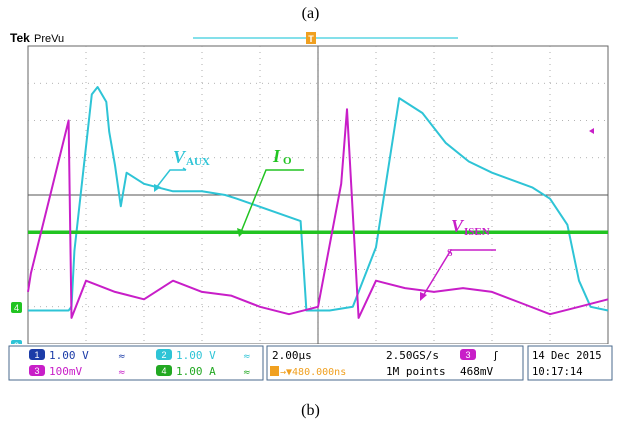 This screenshot has height=426, width=621. Describe the element at coordinates (292, 355) in the screenshot. I see `timebase-readout: 2.00µs` at that location.